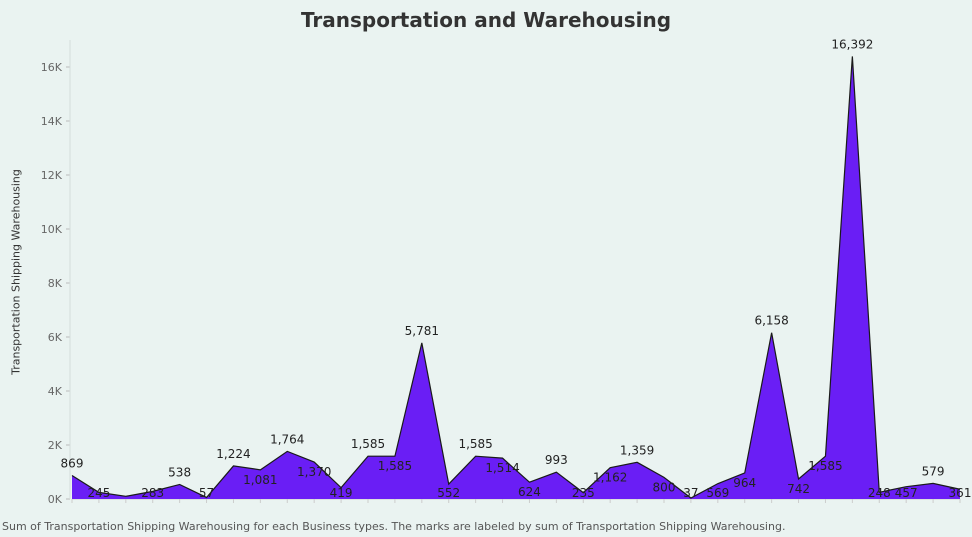 This screenshot has width=972, height=537. I want to click on data-label: 1,224, so click(233, 454).